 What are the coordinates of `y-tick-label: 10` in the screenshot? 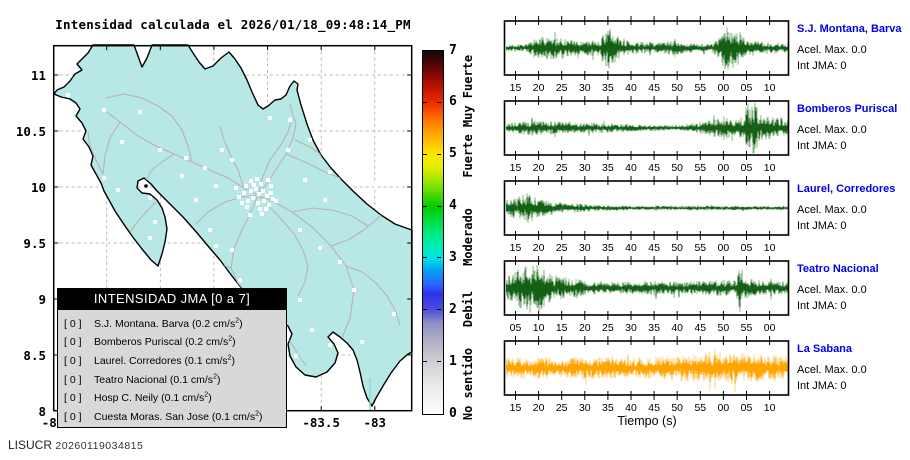 It's located at (38, 187).